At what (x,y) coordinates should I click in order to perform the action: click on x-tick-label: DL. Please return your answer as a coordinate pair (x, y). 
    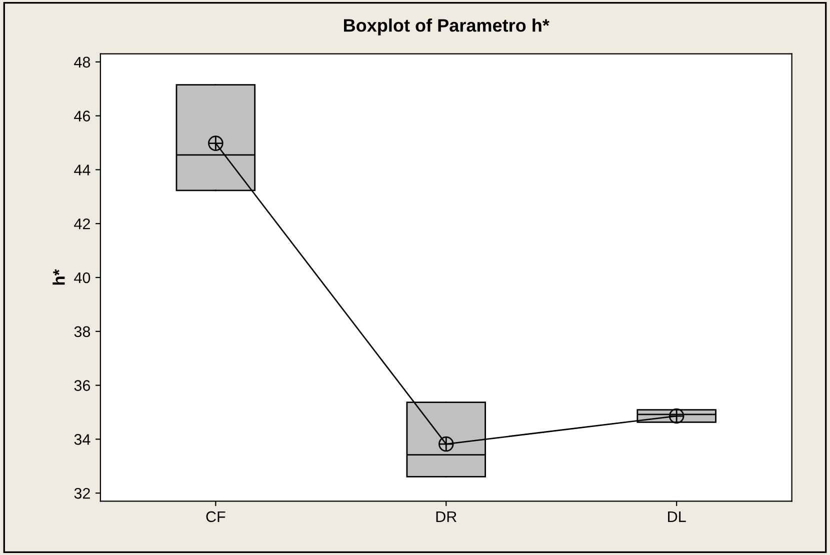
    Looking at the image, I should click on (677, 516).